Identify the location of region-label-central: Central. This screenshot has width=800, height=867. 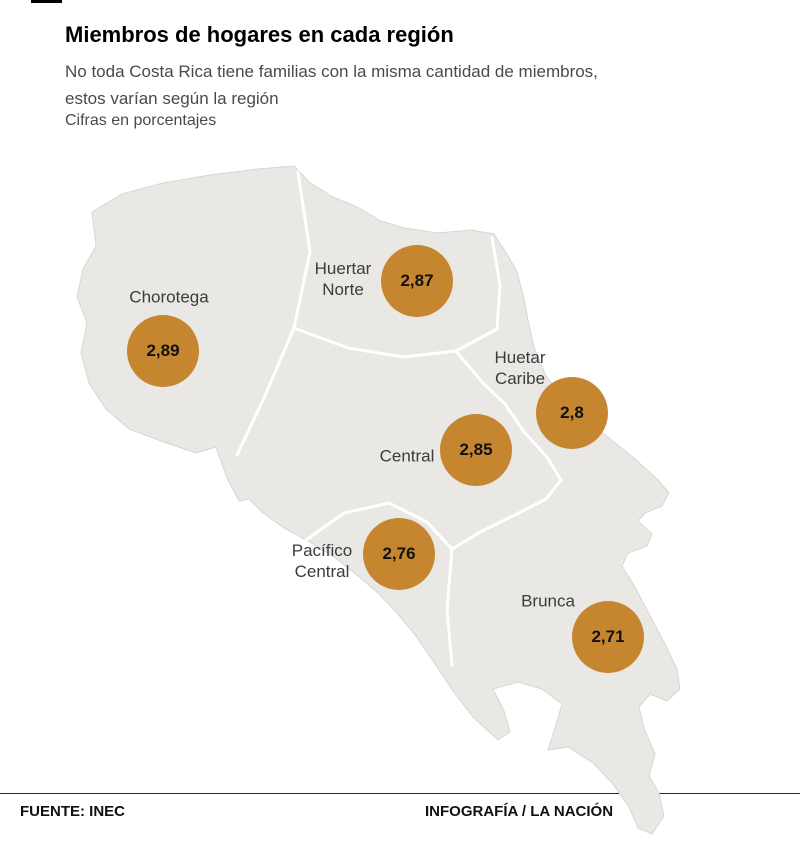
(407, 456).